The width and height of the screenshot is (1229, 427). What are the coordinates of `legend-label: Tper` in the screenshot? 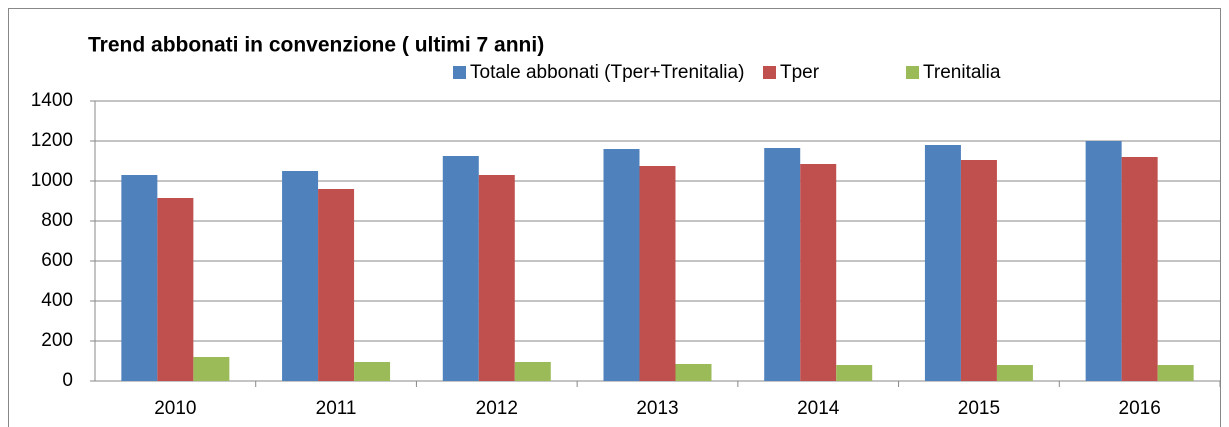 It's located at (800, 72).